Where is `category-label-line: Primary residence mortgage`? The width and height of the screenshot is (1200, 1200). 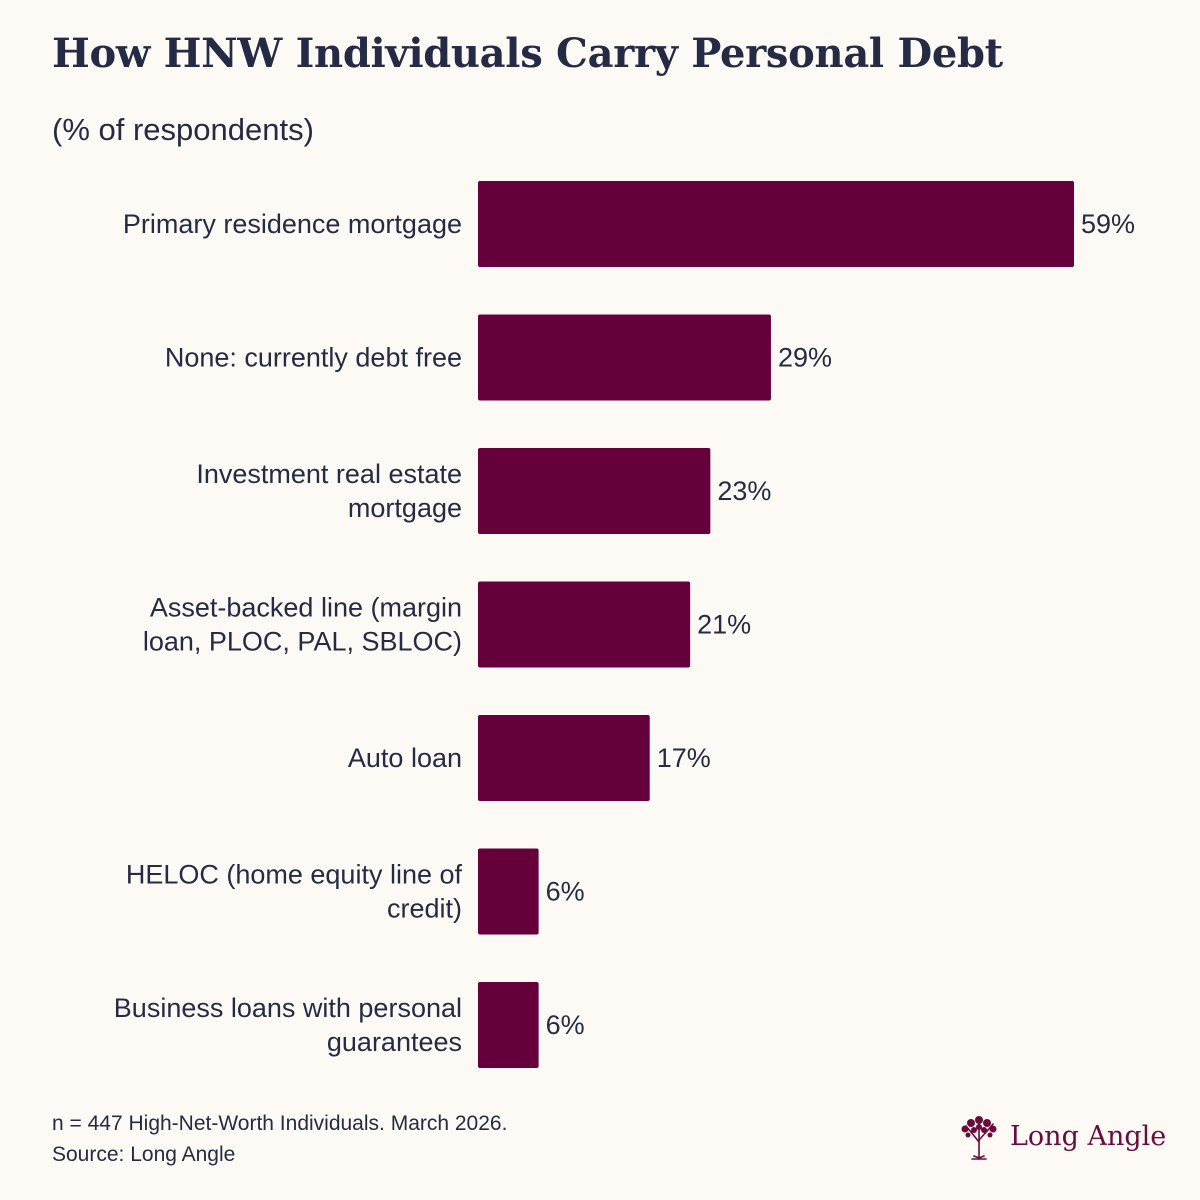 category-label-line: Primary residence mortgage is located at coordinates (292, 224).